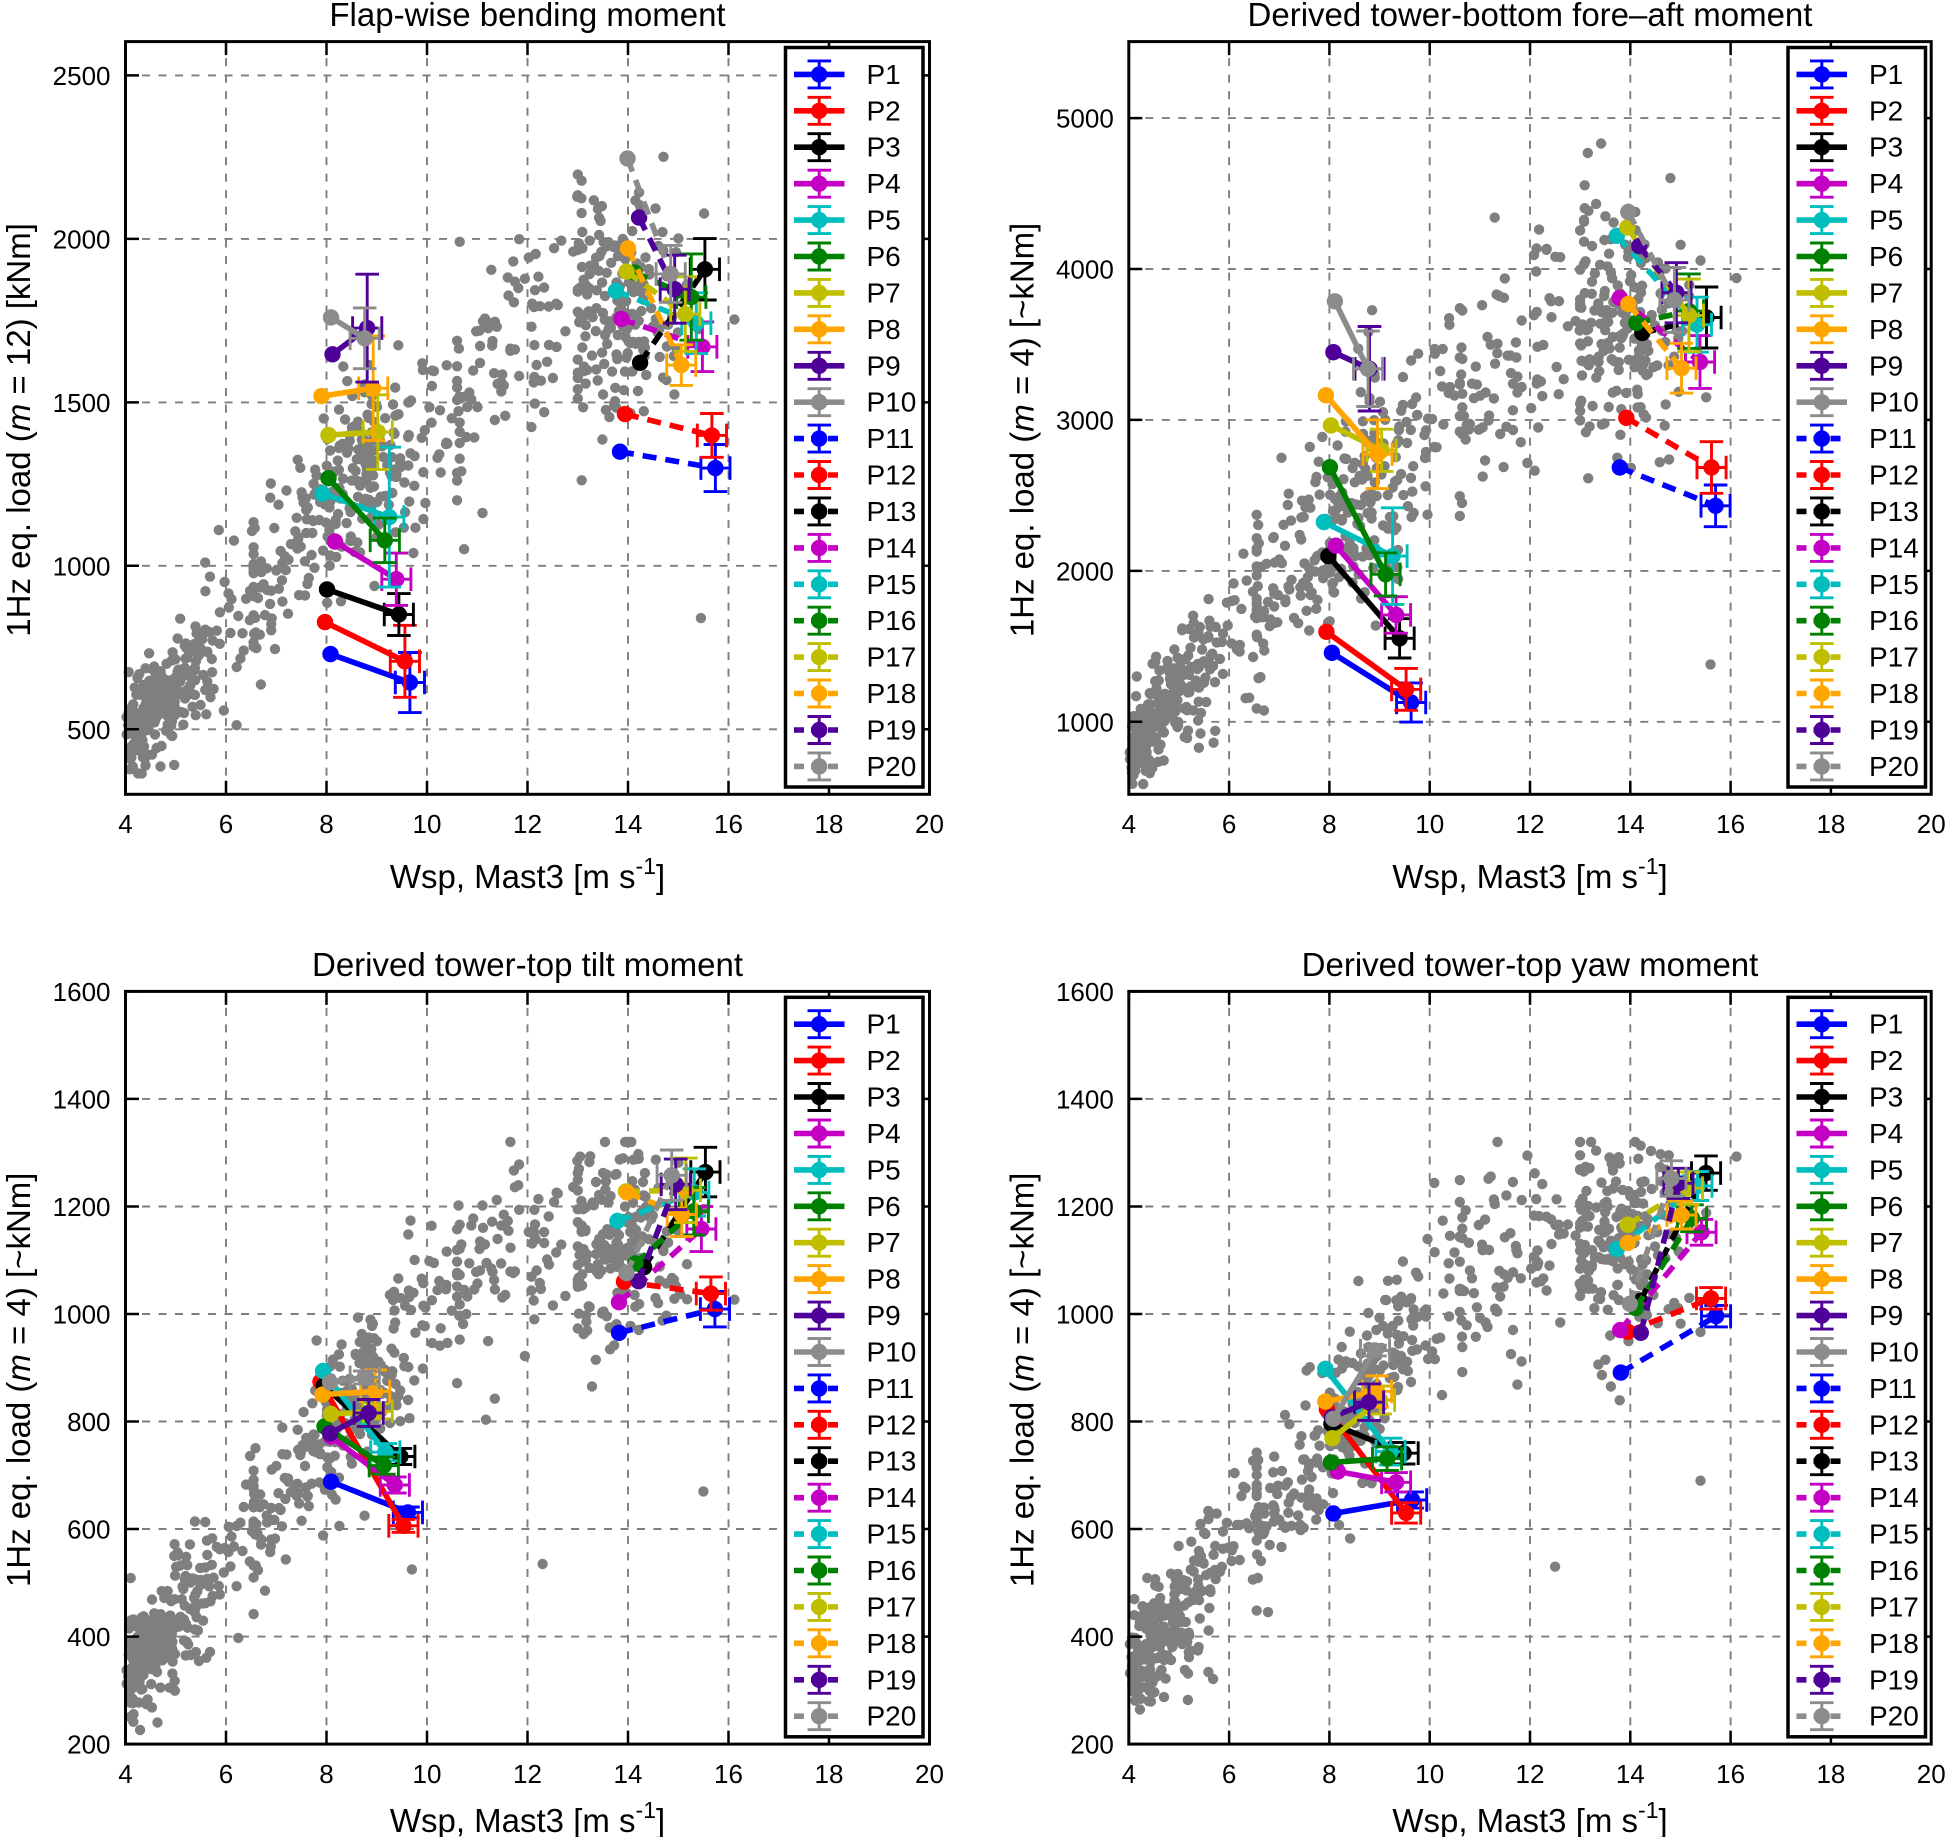 This screenshot has height=1837, width=1947. What do you see at coordinates (1931, 824) in the screenshot?
I see `svg-text: 20` at bounding box center [1931, 824].